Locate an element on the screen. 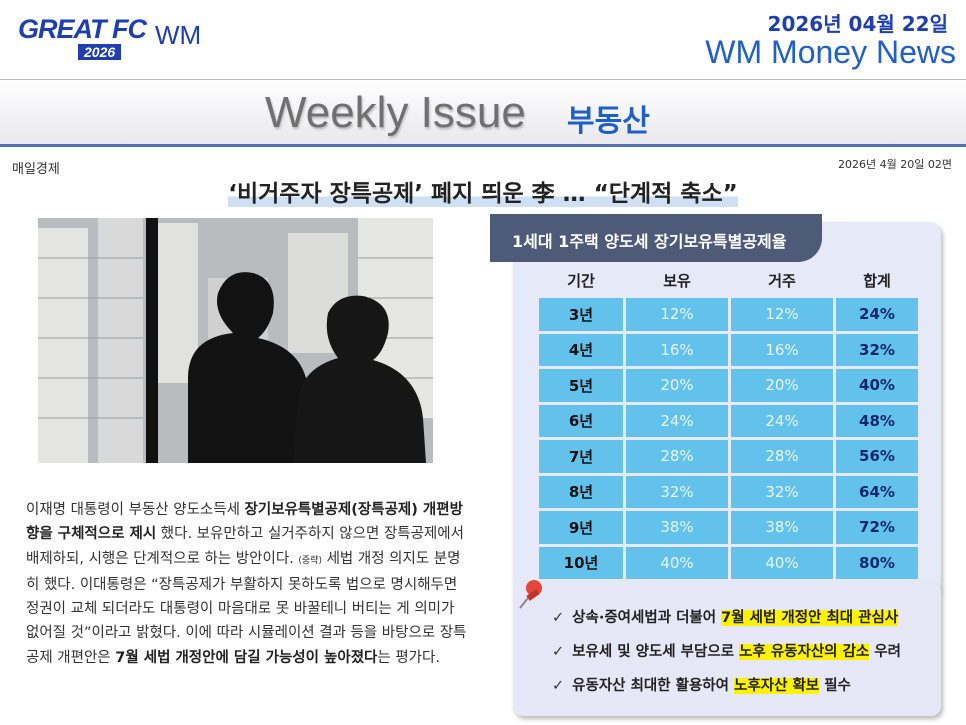 The height and width of the screenshot is (725, 966). table-cell: 3년 is located at coordinates (581, 314).